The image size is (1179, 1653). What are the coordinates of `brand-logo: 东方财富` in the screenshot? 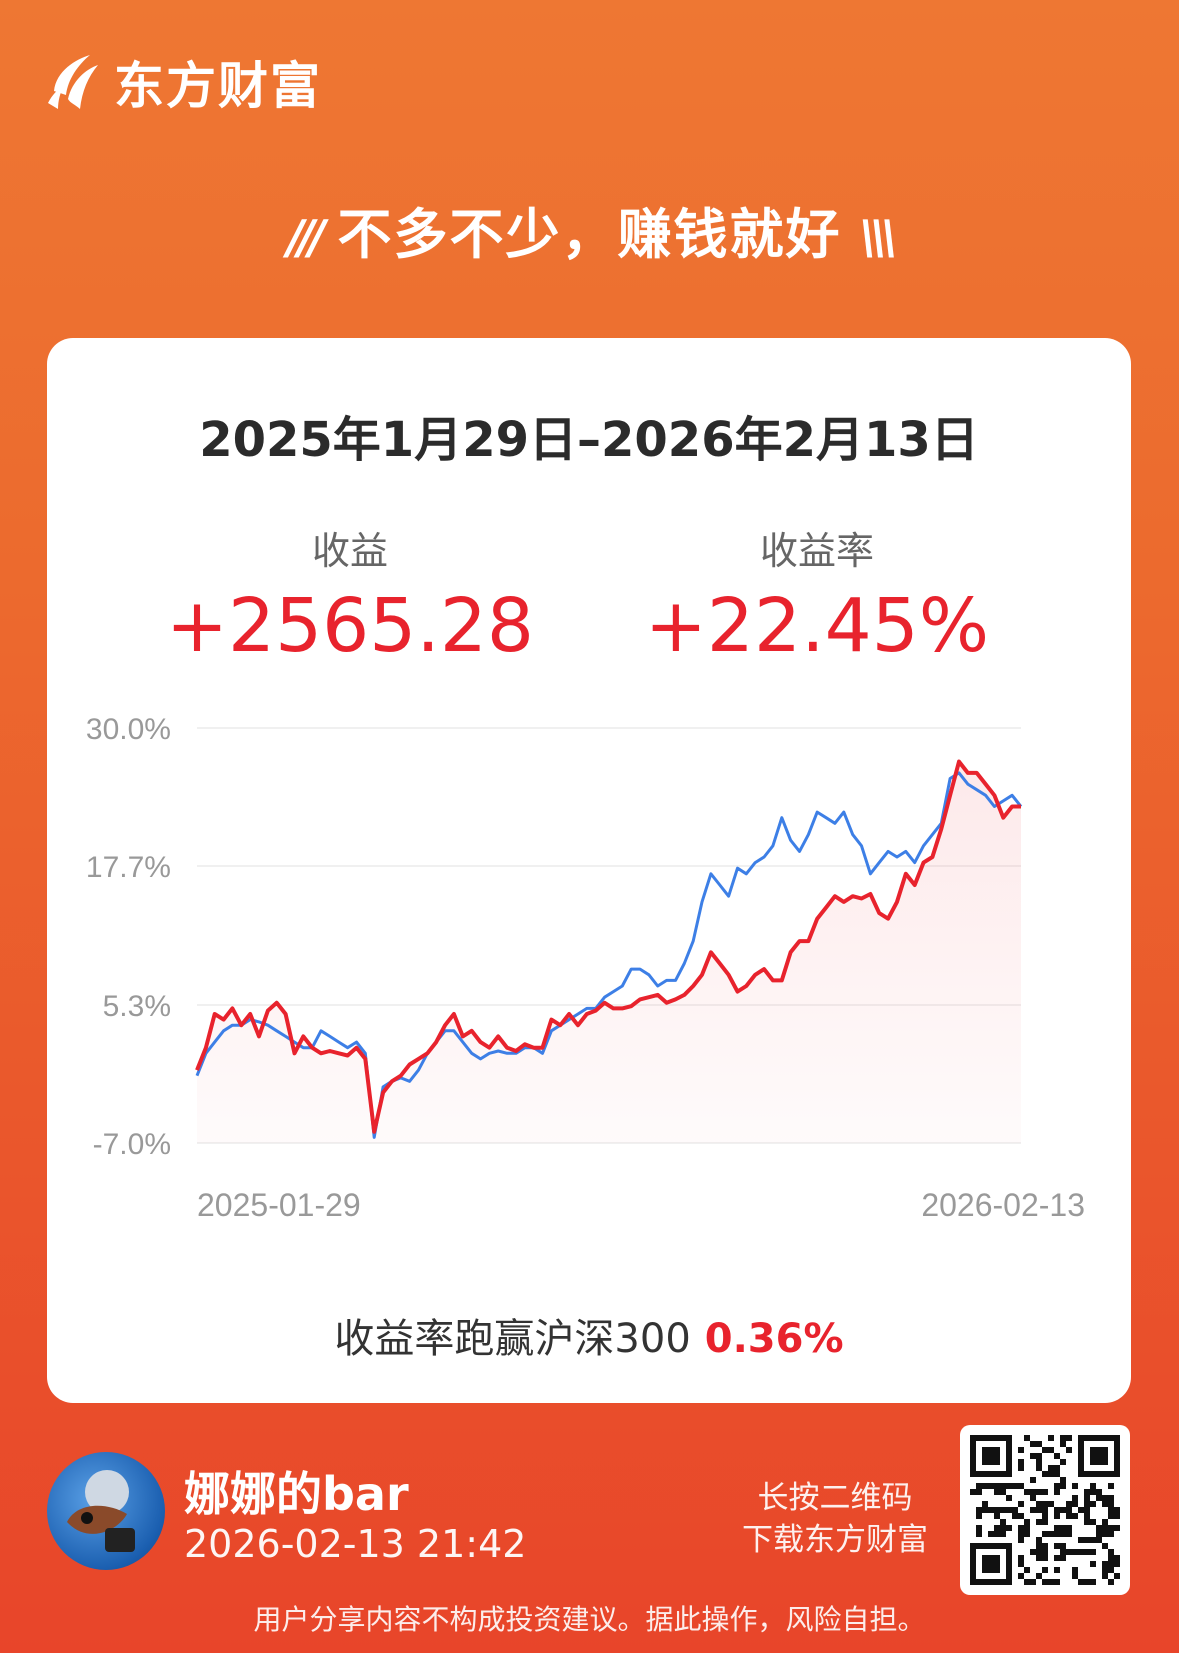 It's located at (184, 82).